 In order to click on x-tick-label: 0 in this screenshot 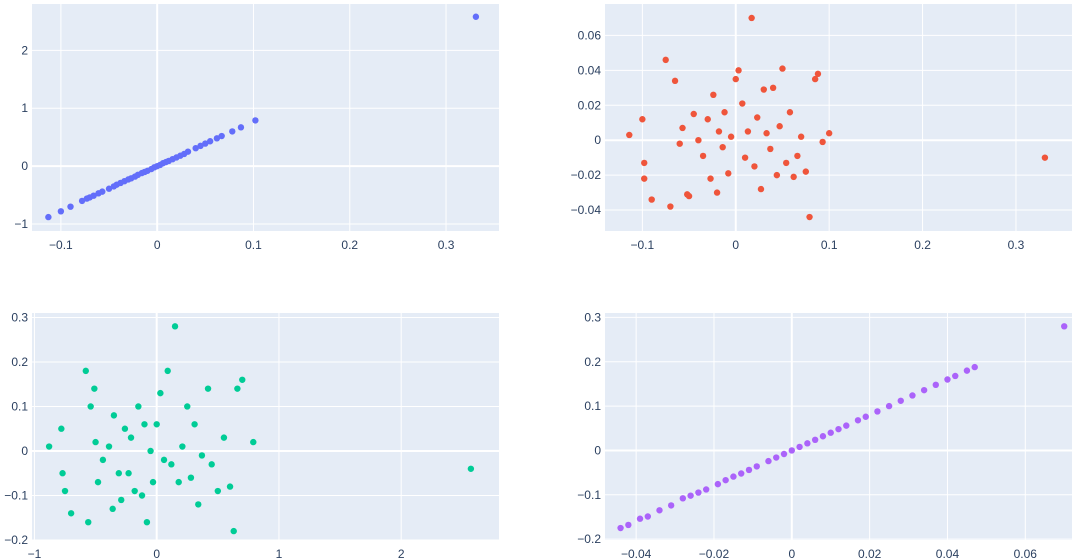, I will do `click(735, 245)`.